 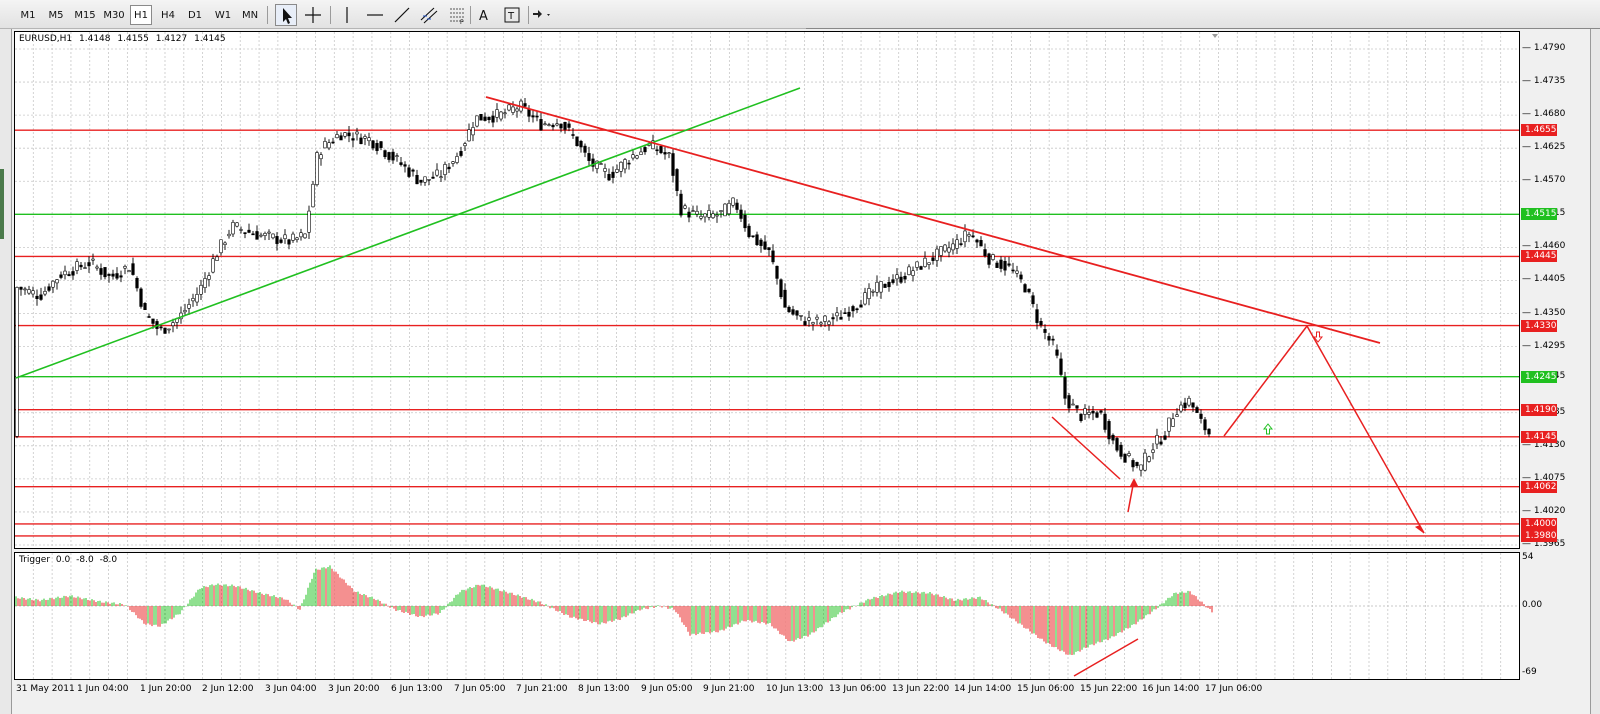 What do you see at coordinates (1539, 486) in the screenshot?
I see `level-price-tag: 1.4062` at bounding box center [1539, 486].